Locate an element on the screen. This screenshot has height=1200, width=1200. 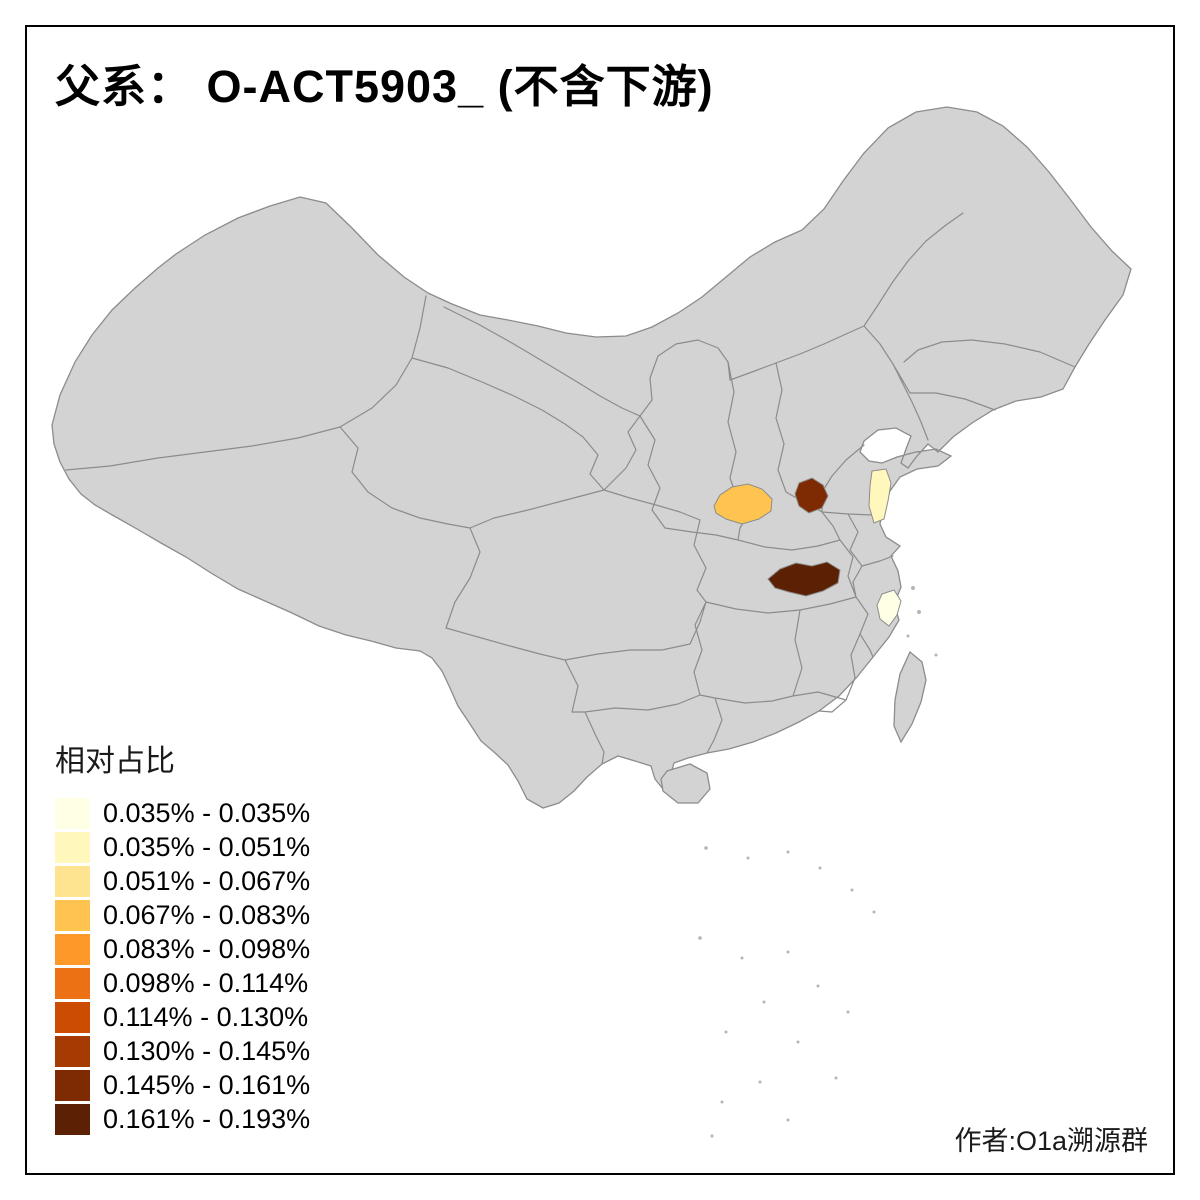
legend-row: 0.067% - 0.083% is located at coordinates (182, 915).